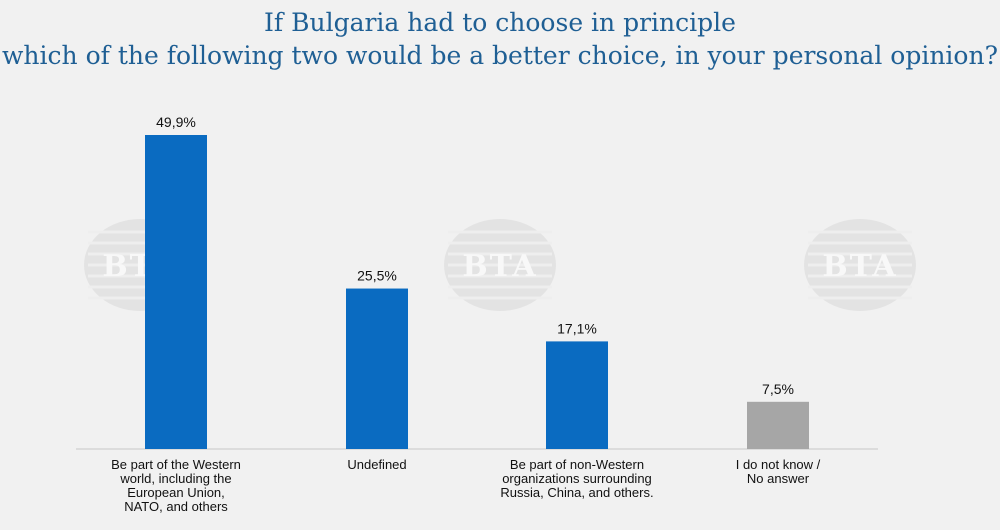 The height and width of the screenshot is (530, 1000). What do you see at coordinates (500, 22) in the screenshot?
I see `chart-title-line-1: If Bulgaria had to choose in principle` at bounding box center [500, 22].